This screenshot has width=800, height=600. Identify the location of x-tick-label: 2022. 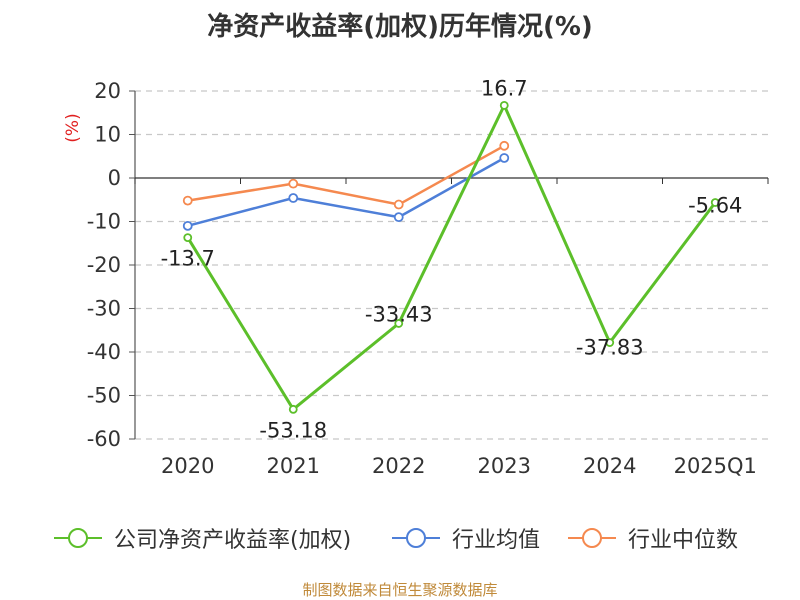
(398, 466).